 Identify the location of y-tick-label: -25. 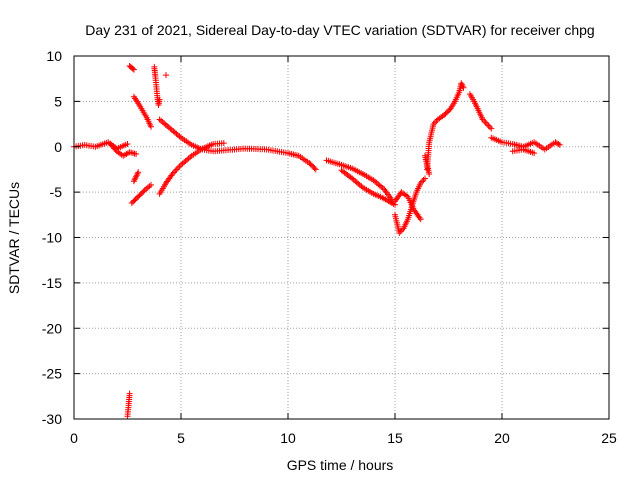
(52, 374).